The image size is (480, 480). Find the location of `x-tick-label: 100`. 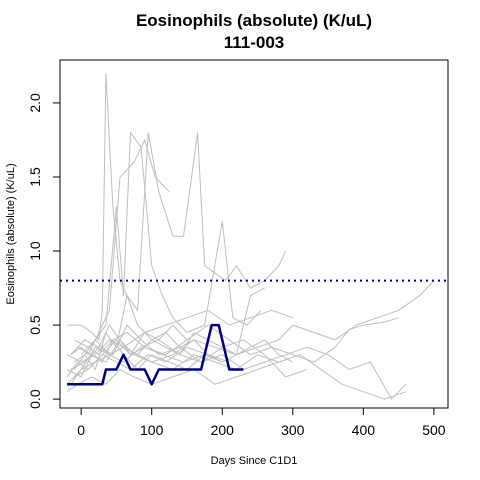

x-tick-label: 100 is located at coordinates (152, 430).